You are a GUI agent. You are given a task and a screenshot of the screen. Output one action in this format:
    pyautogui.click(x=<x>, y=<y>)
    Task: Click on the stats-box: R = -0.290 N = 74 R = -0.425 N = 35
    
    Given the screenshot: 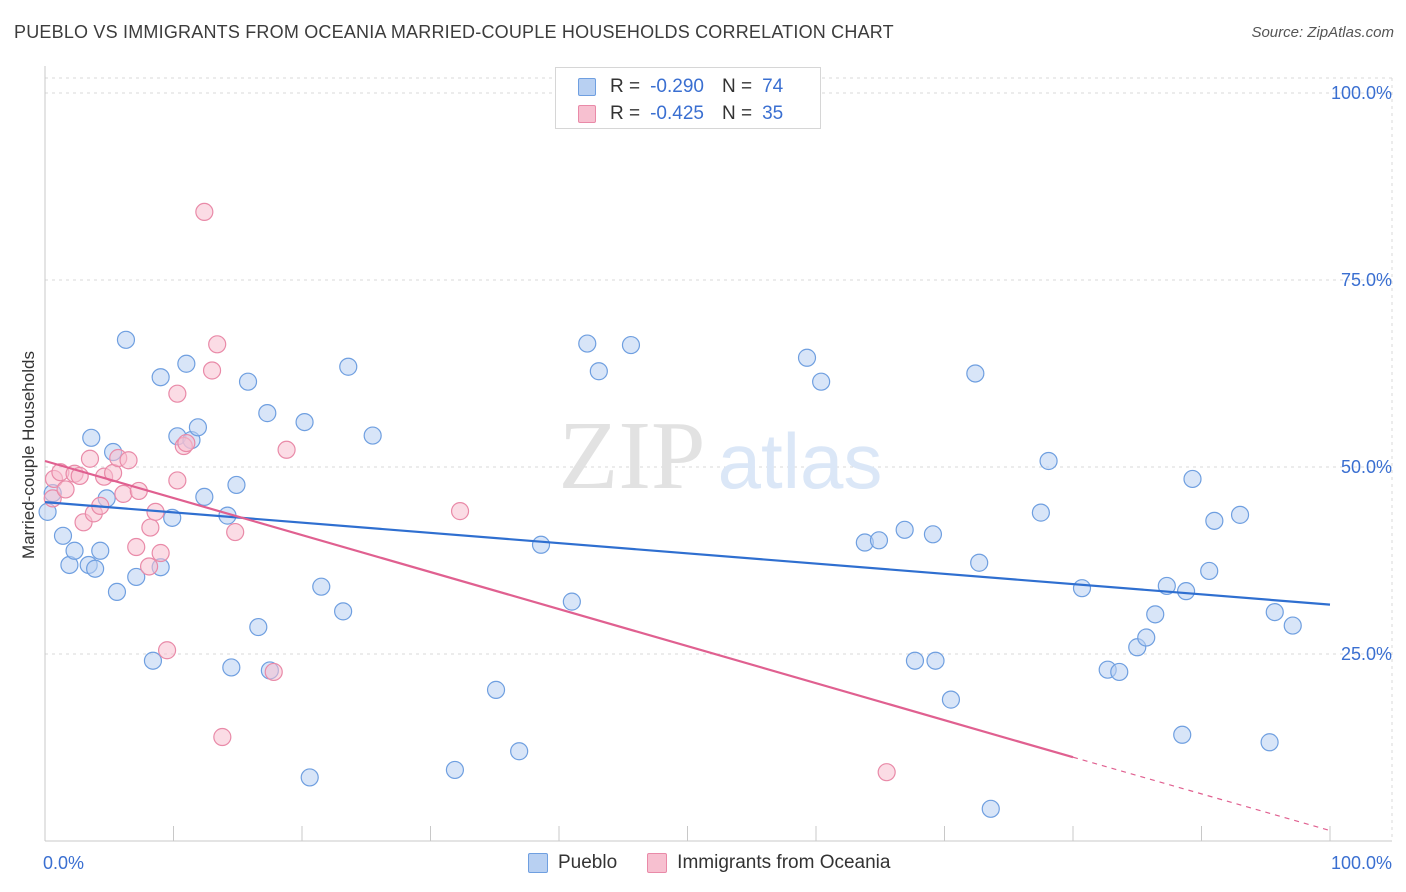 What is the action you would take?
    pyautogui.click(x=688, y=98)
    